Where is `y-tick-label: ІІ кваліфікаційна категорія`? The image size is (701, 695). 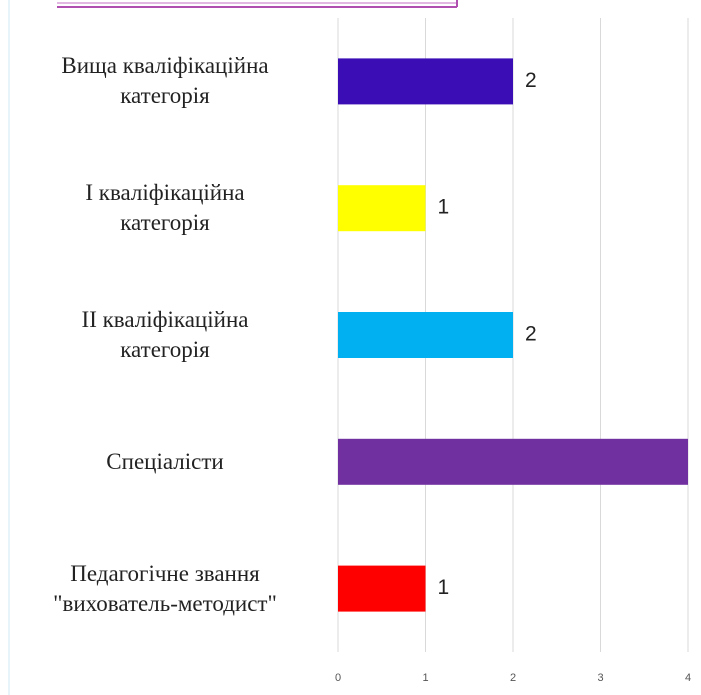 y-tick-label: ІІ кваліфікаційна категорія is located at coordinates (165, 334).